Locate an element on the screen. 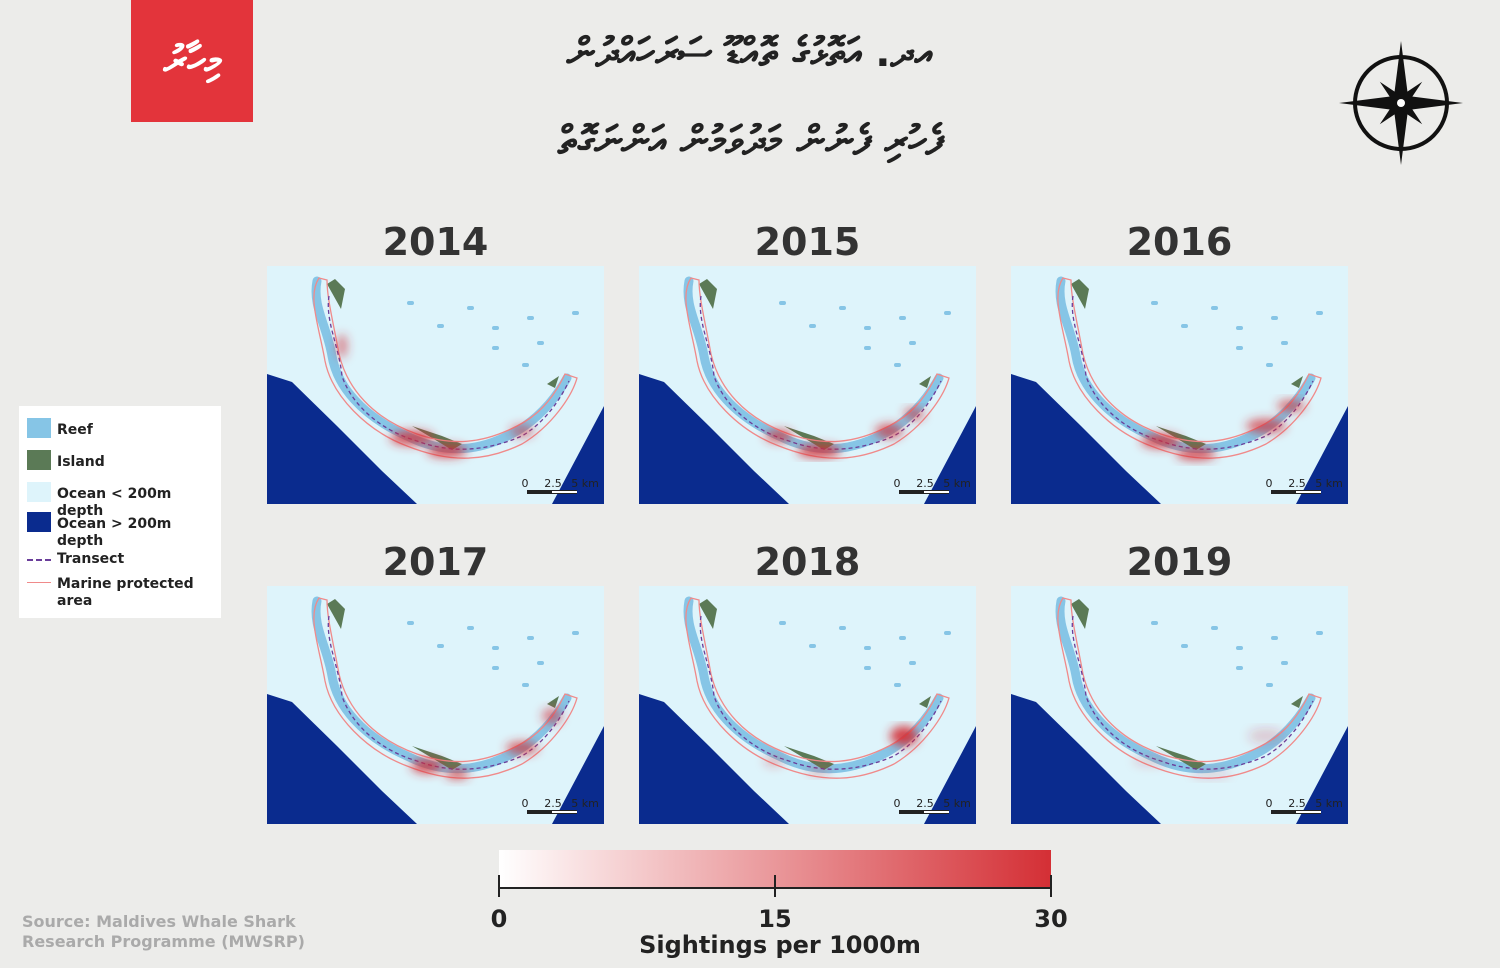 The height and width of the screenshot is (968, 1500). map-year: 2014 is located at coordinates (435, 242).